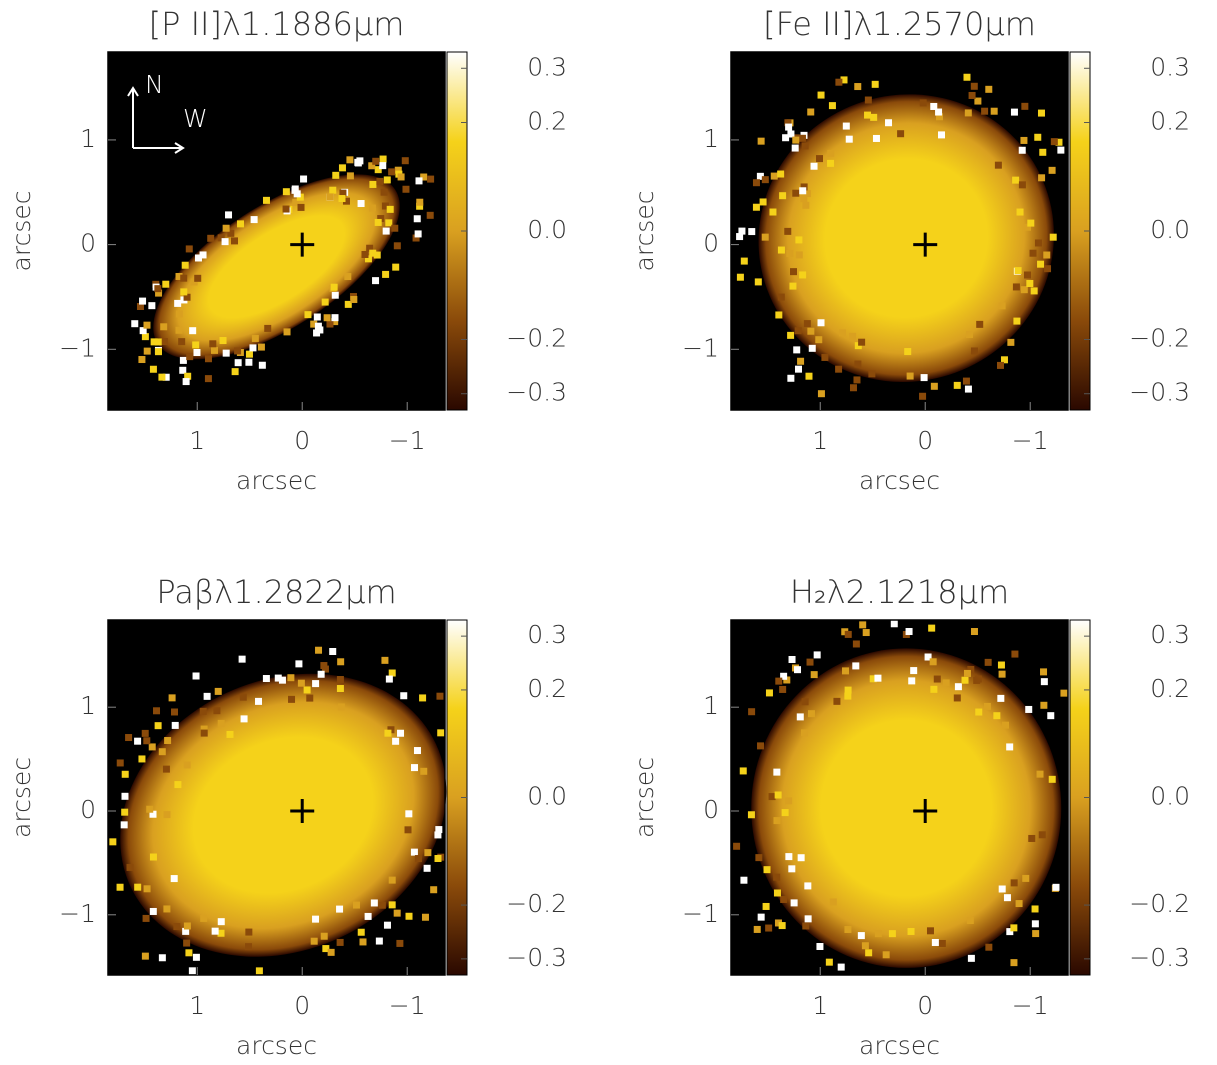 The image size is (1217, 1065). What do you see at coordinates (899, 592) in the screenshot?
I see `panel-title: H₂λ2.1218μm` at bounding box center [899, 592].